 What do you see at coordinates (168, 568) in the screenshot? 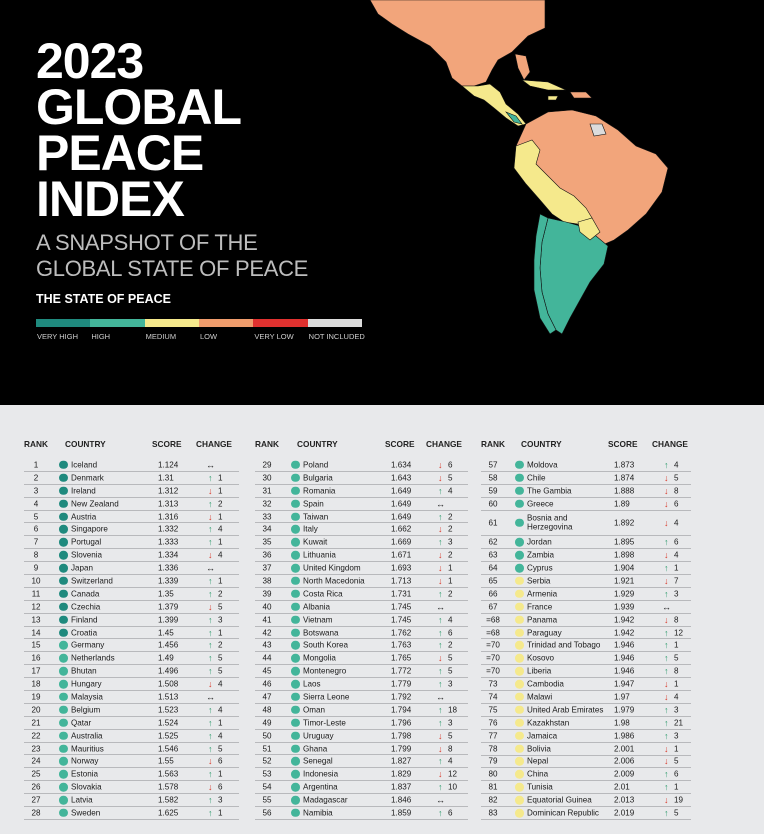
I see `score-cell: 1.336` at bounding box center [168, 568].